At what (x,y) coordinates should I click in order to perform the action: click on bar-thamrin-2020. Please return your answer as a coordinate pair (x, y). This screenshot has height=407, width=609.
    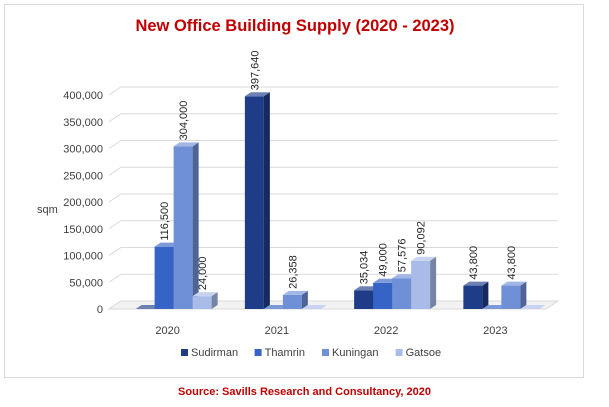
    Looking at the image, I should click on (164, 277).